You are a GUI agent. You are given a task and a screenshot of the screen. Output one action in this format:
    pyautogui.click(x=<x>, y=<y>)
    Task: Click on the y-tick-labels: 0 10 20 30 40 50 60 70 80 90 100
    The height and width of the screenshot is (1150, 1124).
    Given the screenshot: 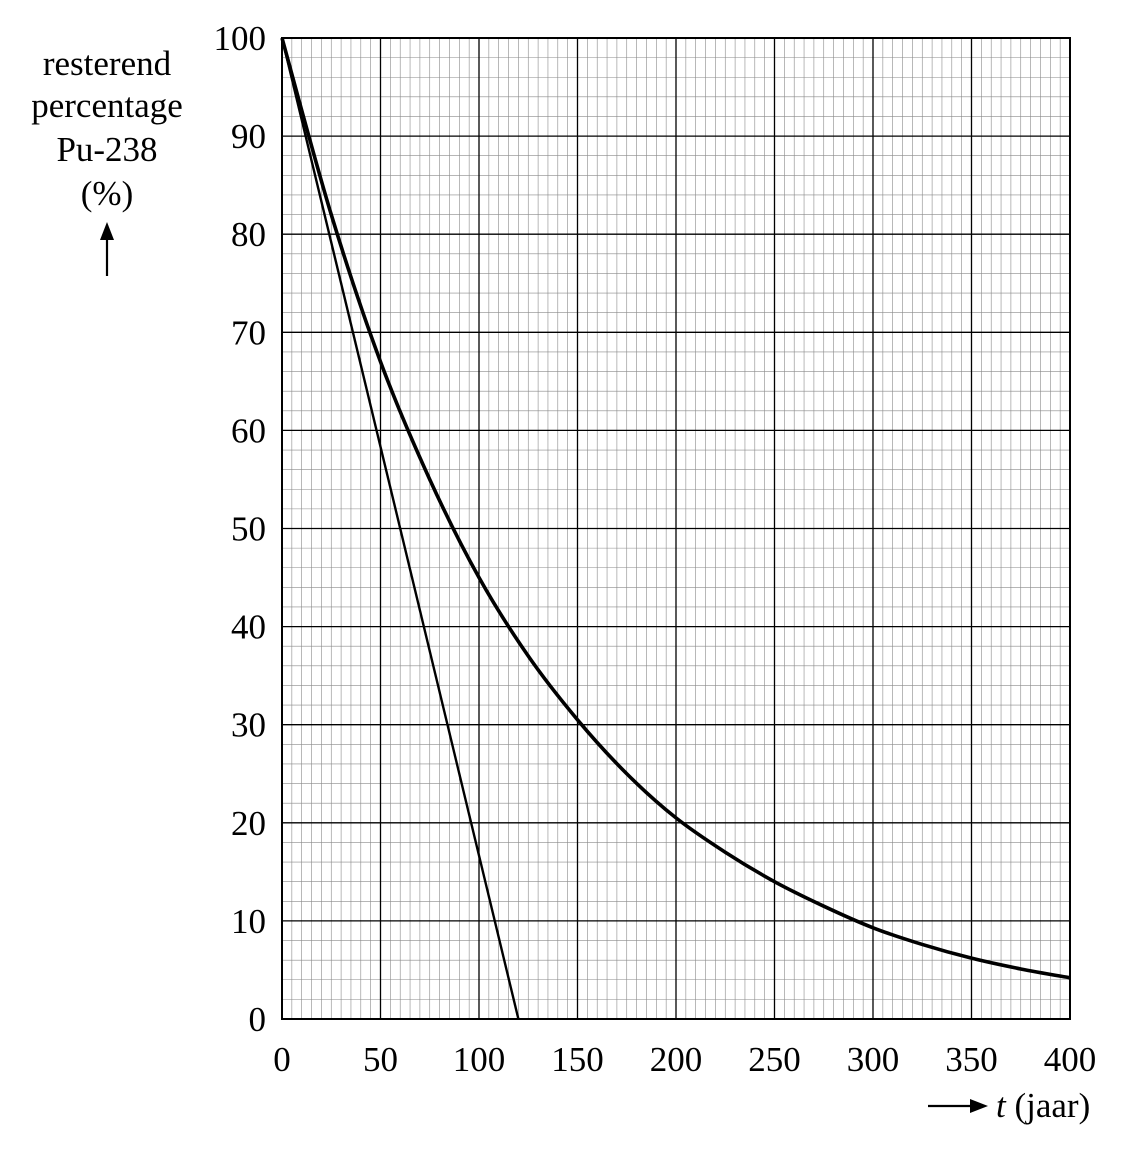 What is the action you would take?
    pyautogui.click(x=240, y=529)
    